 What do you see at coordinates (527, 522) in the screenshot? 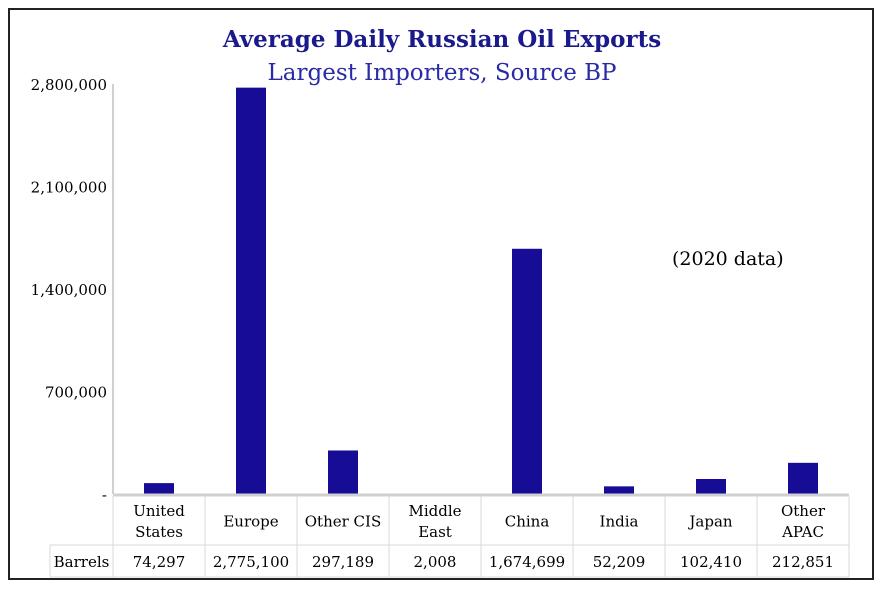
I see `category-label: China` at bounding box center [527, 522].